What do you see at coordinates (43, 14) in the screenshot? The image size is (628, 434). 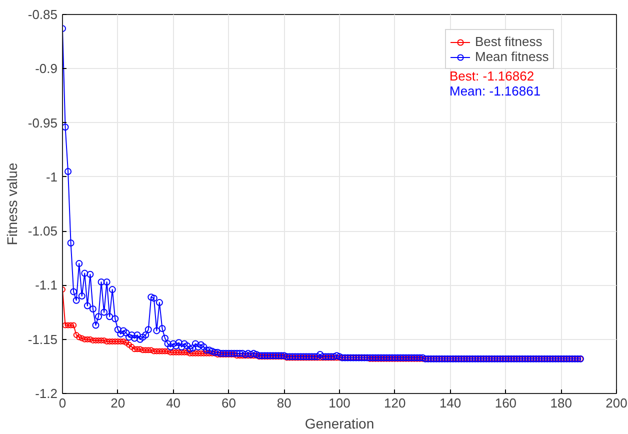 I see `y-tick-label: -0.85` at bounding box center [43, 14].